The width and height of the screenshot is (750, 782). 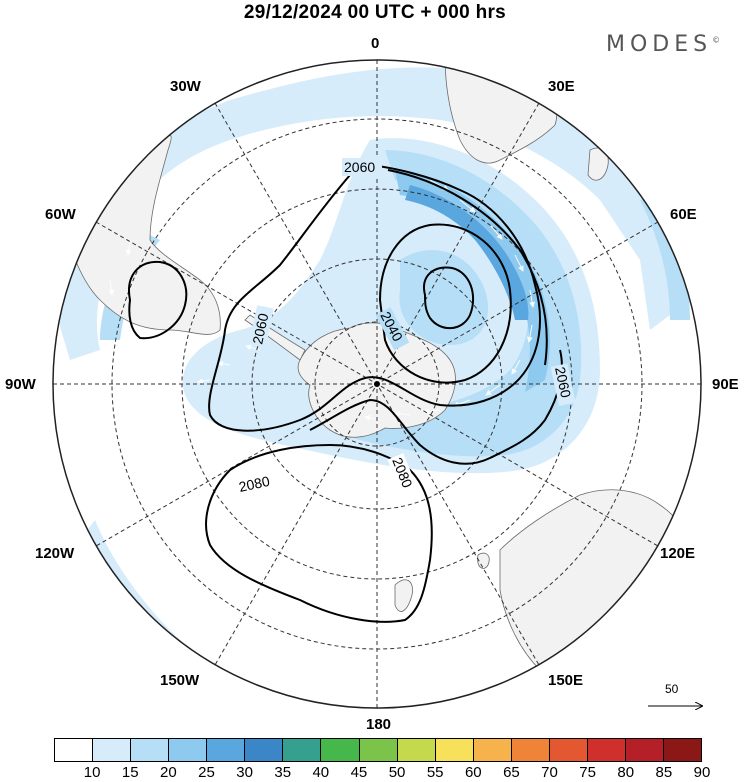 What do you see at coordinates (168, 772) in the screenshot?
I see `colorbar-tick-label: 20` at bounding box center [168, 772].